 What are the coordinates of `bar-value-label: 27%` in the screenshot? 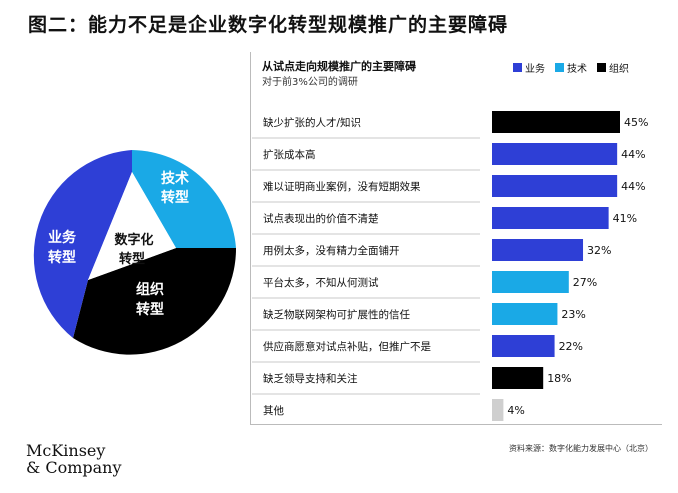 It's located at (585, 282).